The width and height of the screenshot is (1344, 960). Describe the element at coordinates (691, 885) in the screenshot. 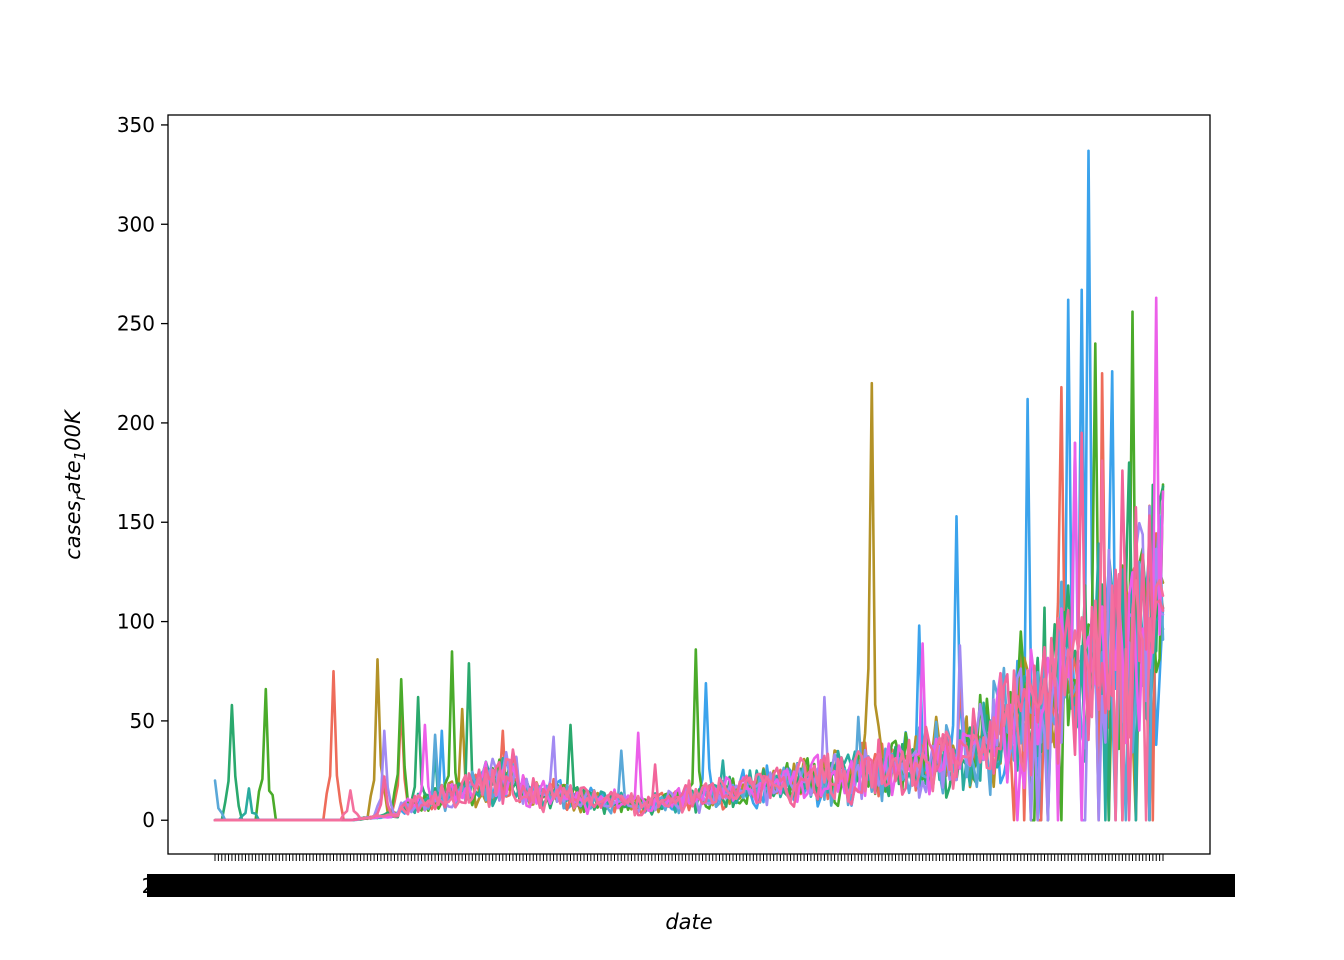

I see `x-tick-label-overlap` at that location.